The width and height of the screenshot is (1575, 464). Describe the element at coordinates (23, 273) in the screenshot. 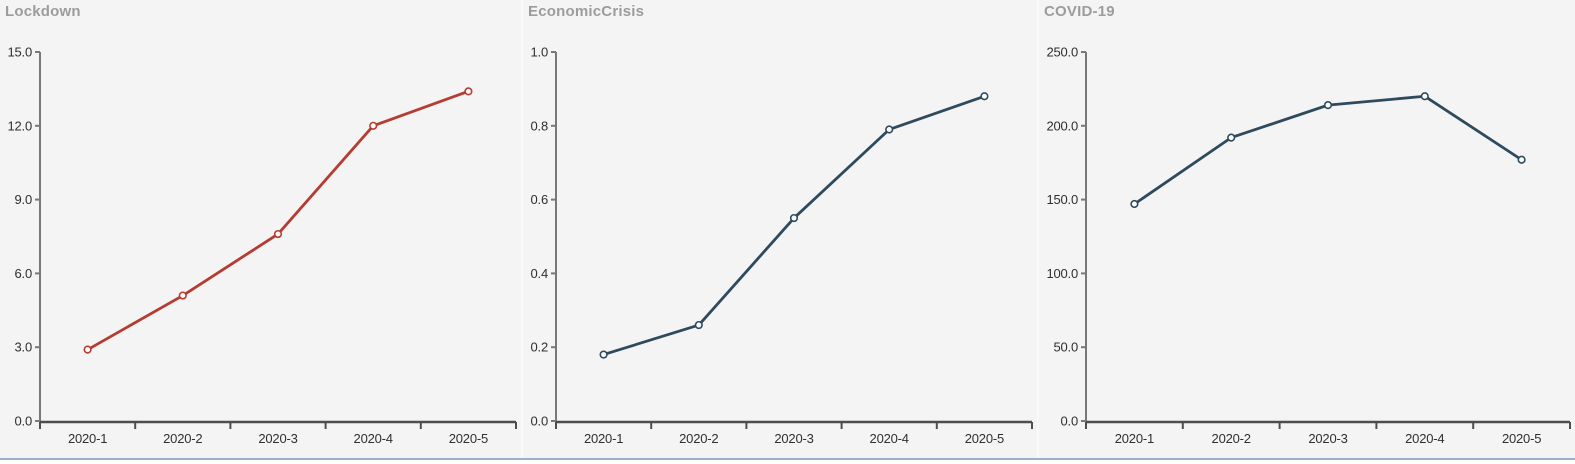

I see `svg-text: 6.0` at that location.